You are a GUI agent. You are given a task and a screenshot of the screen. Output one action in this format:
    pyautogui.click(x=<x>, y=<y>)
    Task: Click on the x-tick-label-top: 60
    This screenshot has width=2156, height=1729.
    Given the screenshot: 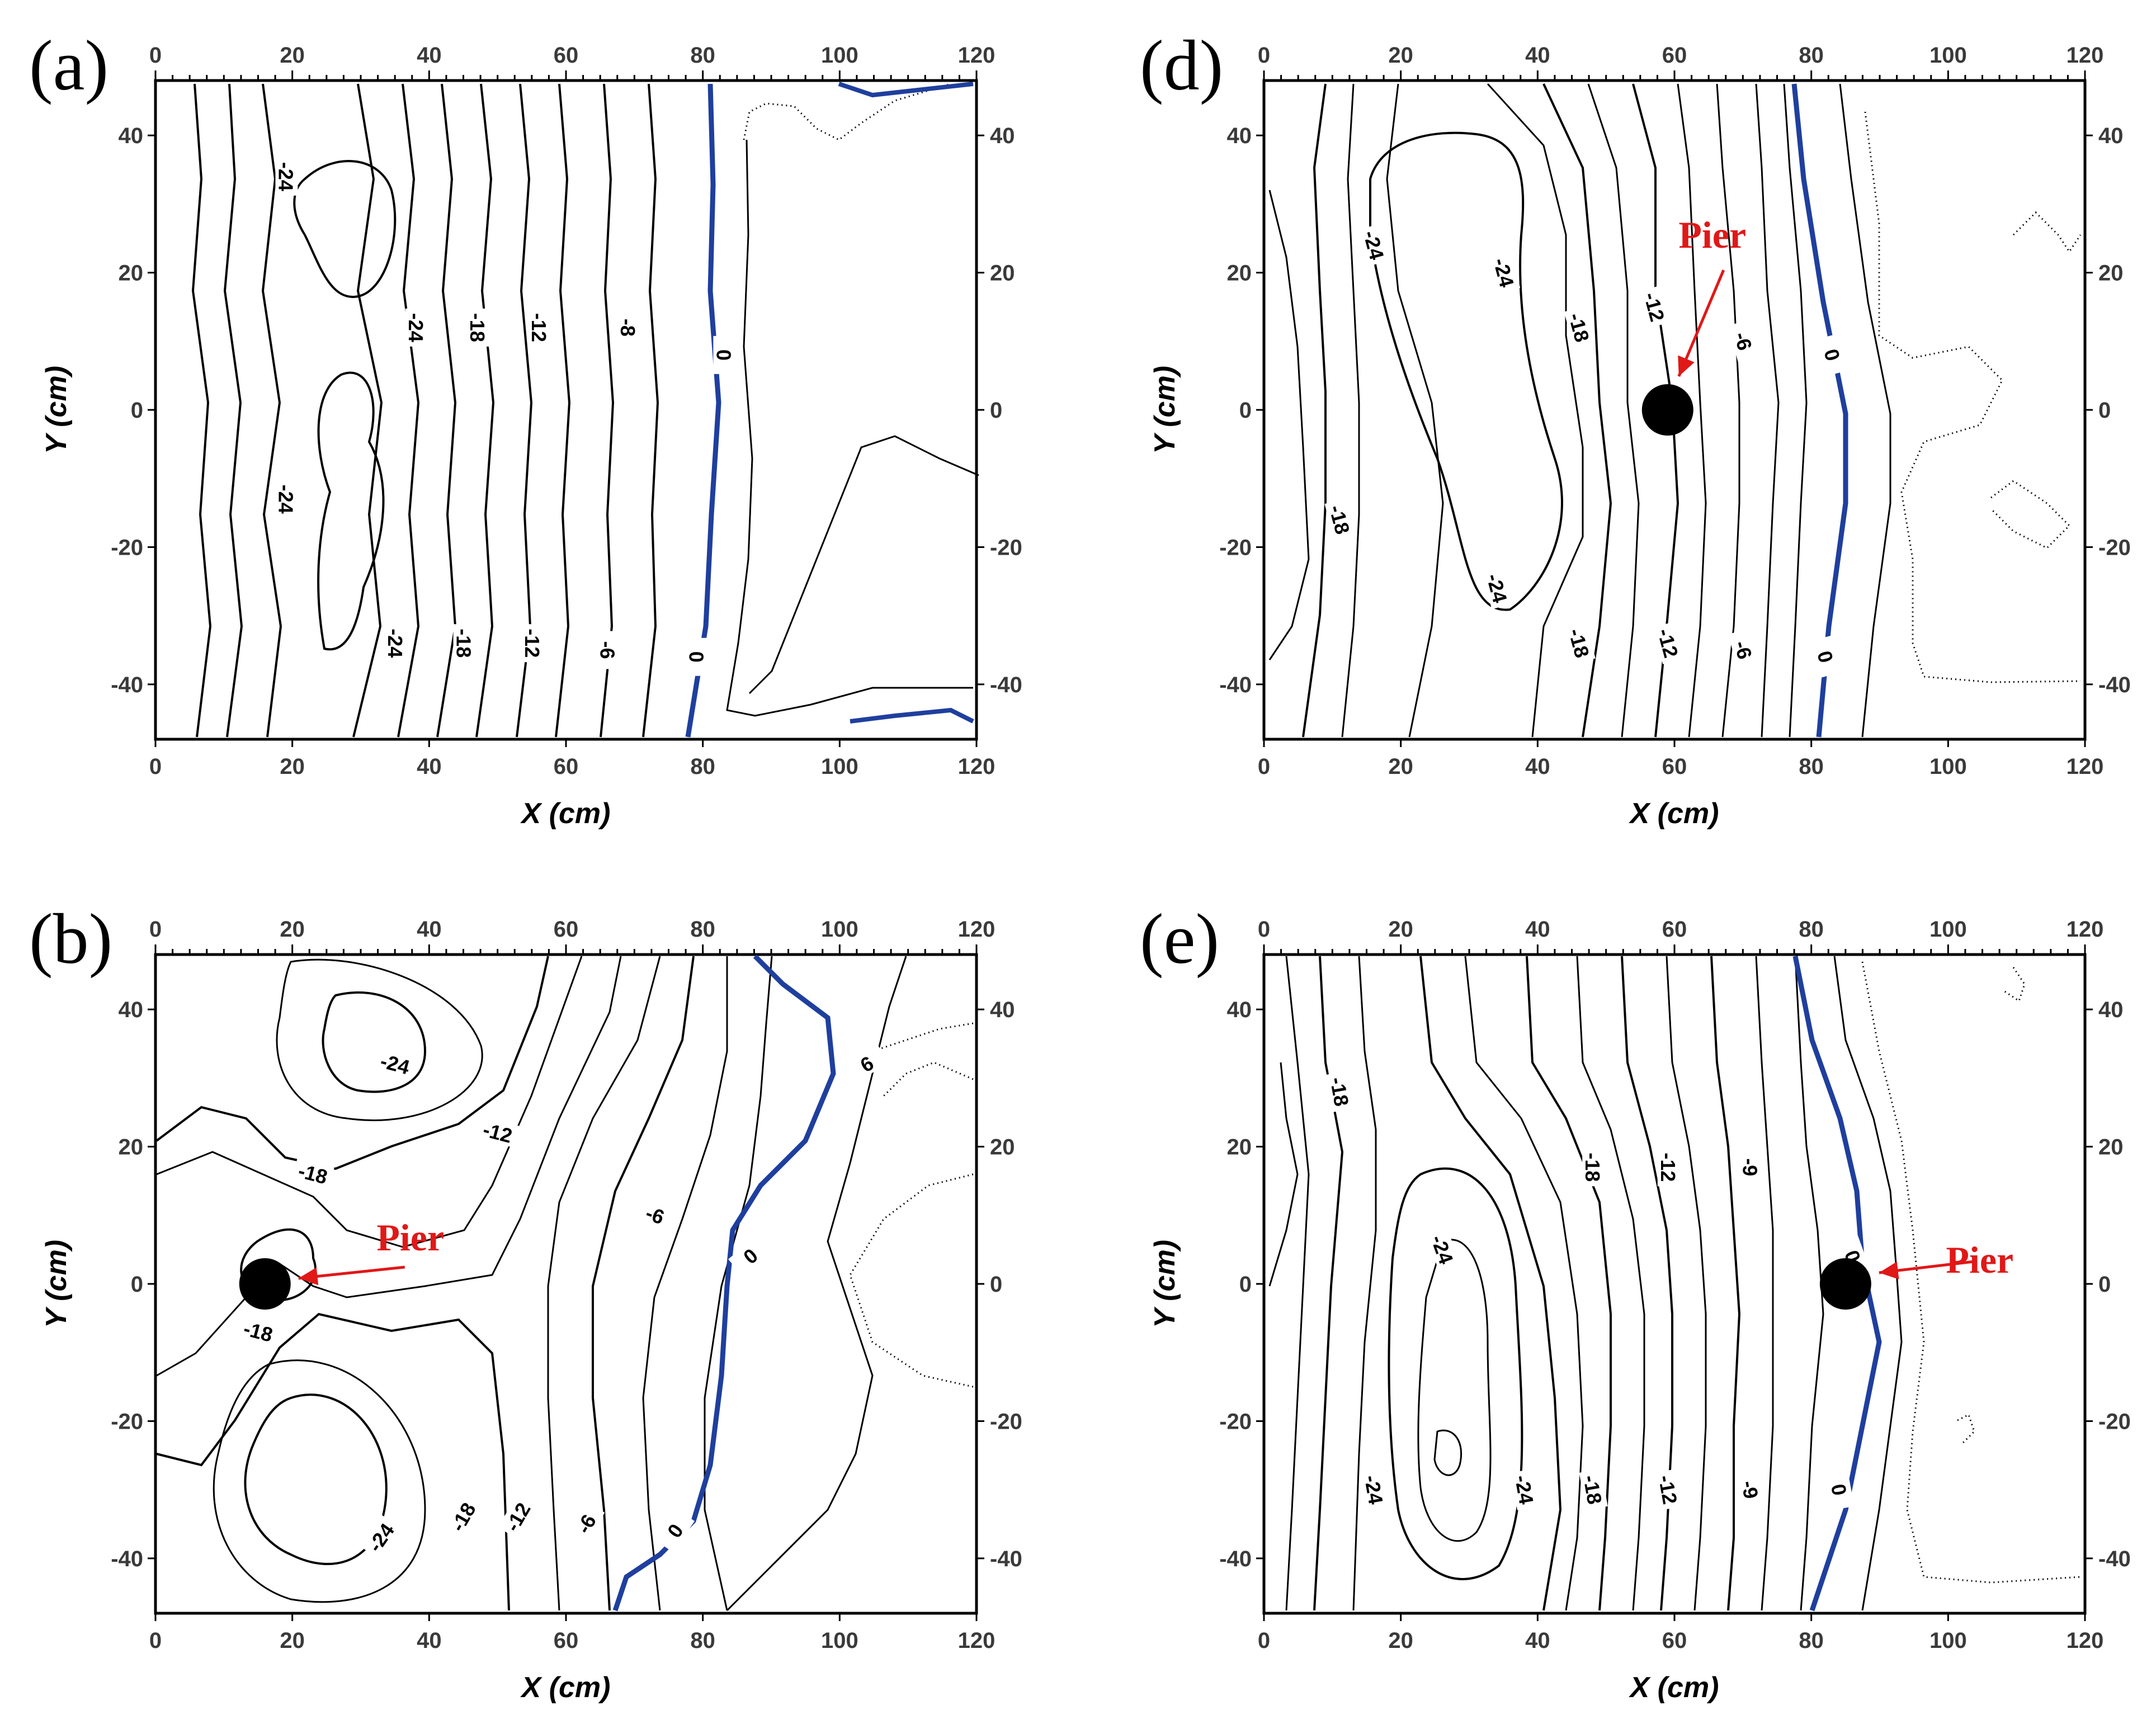 What is the action you would take?
    pyautogui.click(x=566, y=929)
    